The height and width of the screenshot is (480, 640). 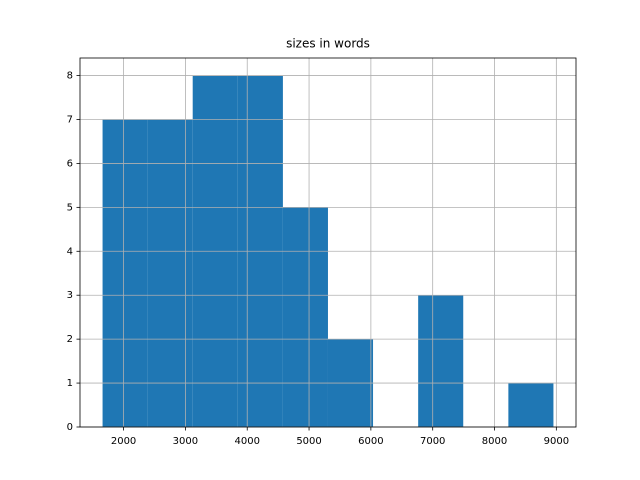 I want to click on y-tick-label: 3, so click(x=70, y=295).